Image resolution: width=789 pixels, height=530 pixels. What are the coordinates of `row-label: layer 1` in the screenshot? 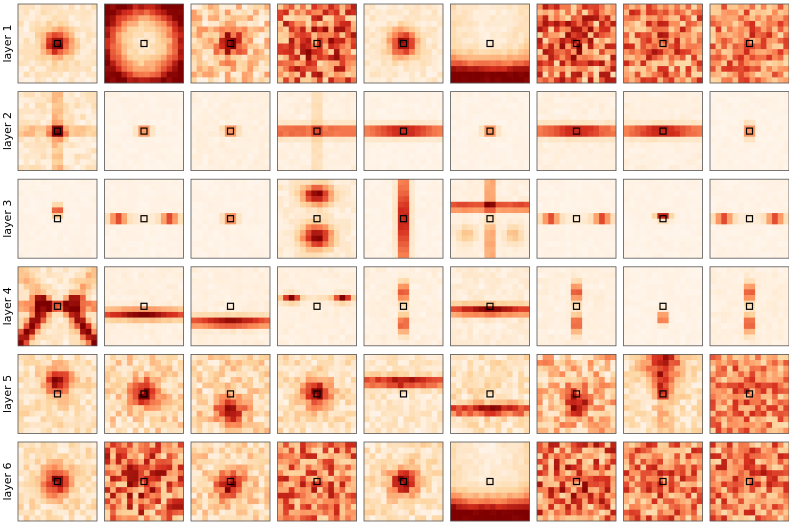 It's located at (7, 43).